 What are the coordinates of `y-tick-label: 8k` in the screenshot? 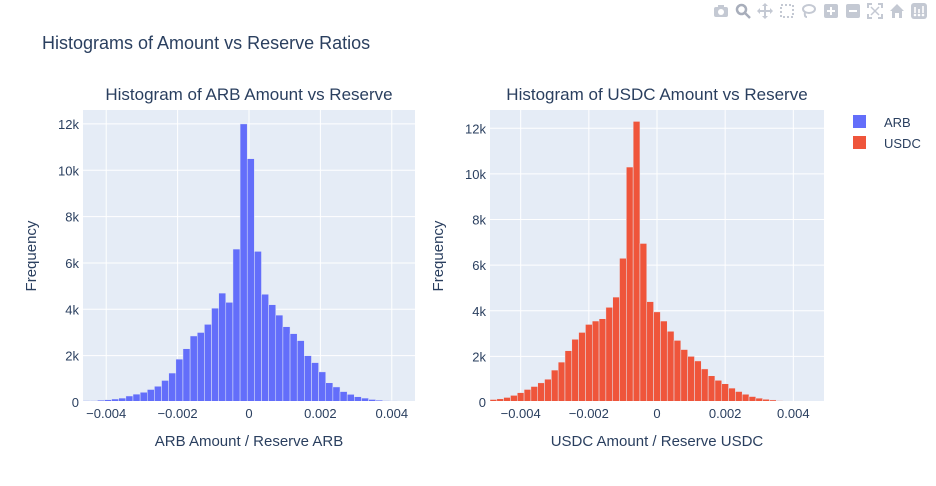 It's located at (479, 220).